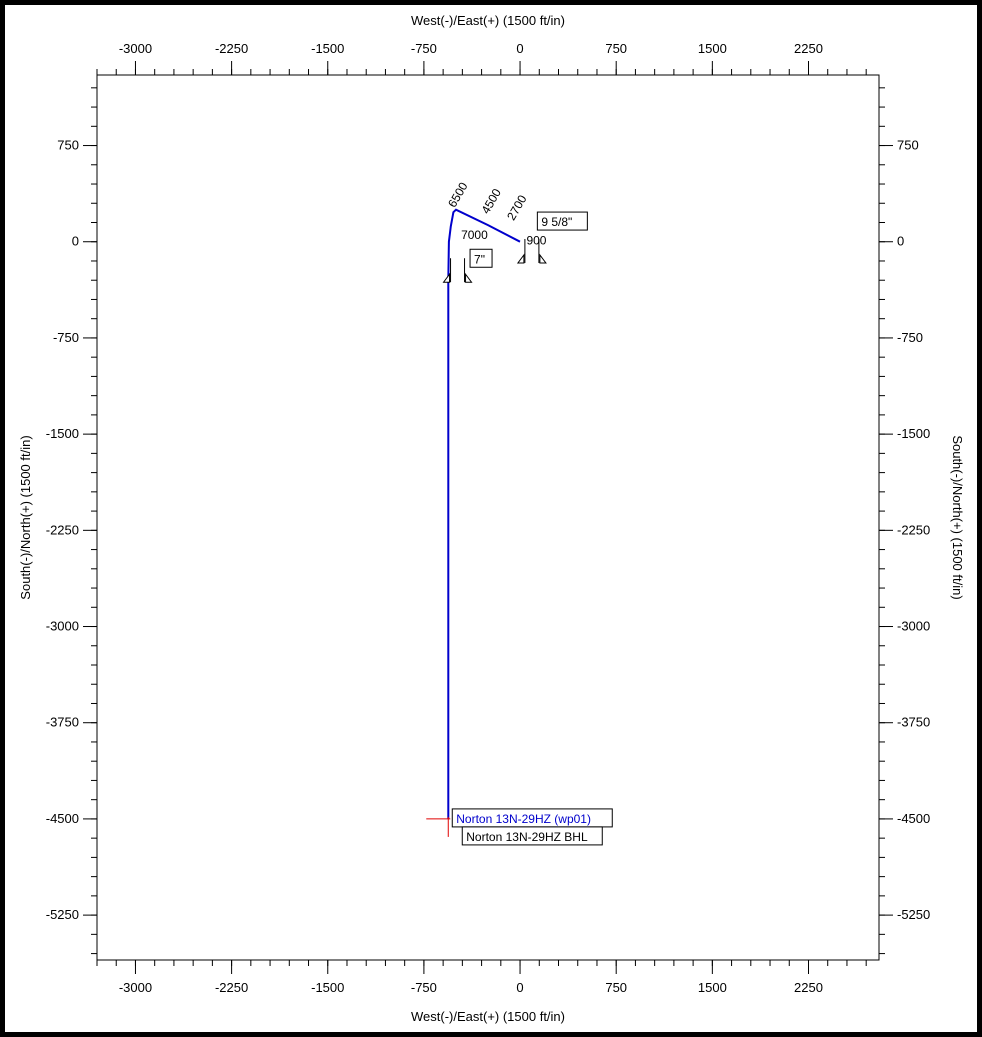  Describe the element at coordinates (62, 914) in the screenshot. I see `y-tick-label-left: -5250` at that location.